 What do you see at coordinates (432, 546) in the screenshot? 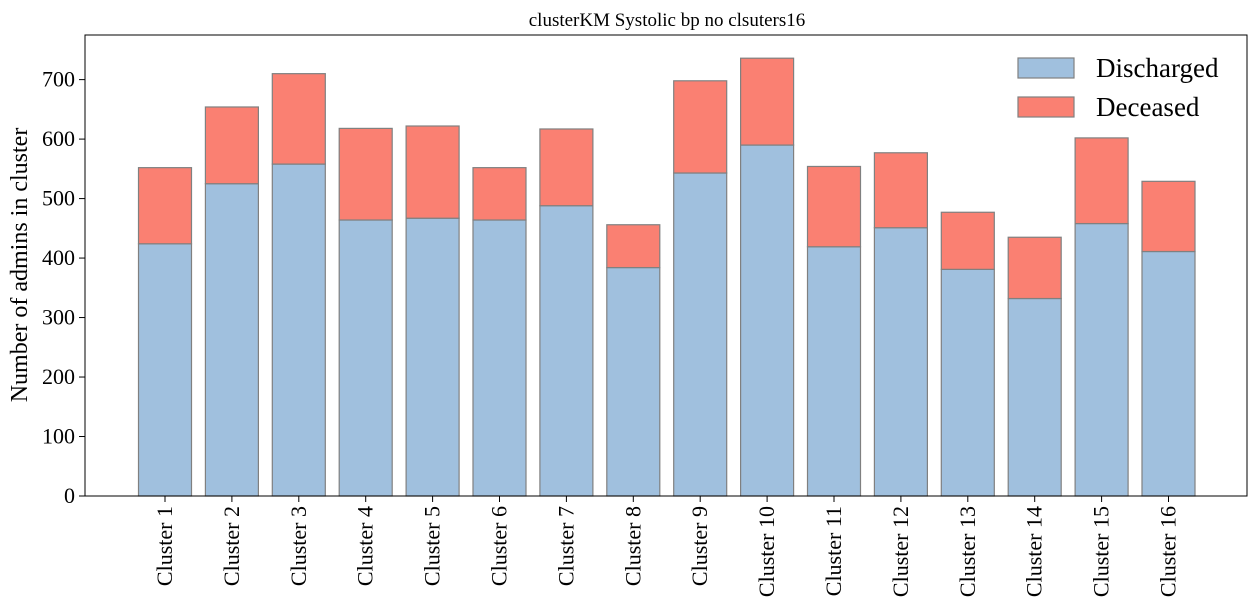
I see `x-tick-label: Cluster 5` at bounding box center [432, 546].